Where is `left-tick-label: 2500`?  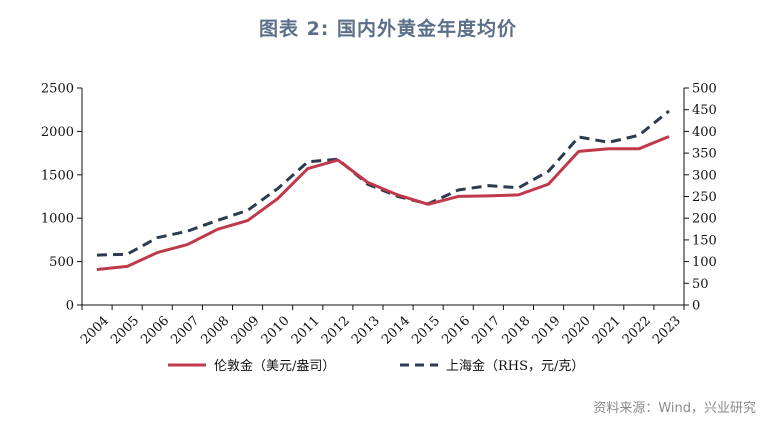
left-tick-label: 2500 is located at coordinates (57, 89).